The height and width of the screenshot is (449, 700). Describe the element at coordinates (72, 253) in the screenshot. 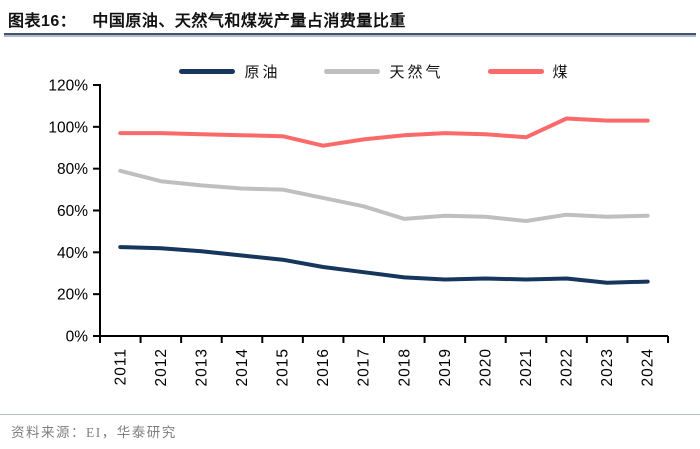

I see `y-tick-label: 40%` at that location.